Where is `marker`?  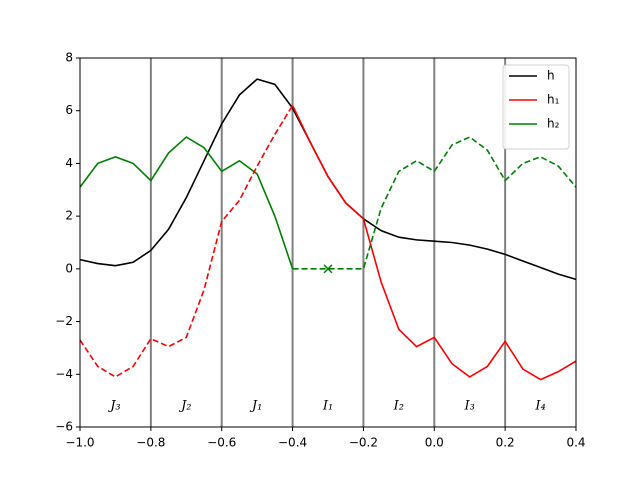 marker is located at coordinates (328, 269).